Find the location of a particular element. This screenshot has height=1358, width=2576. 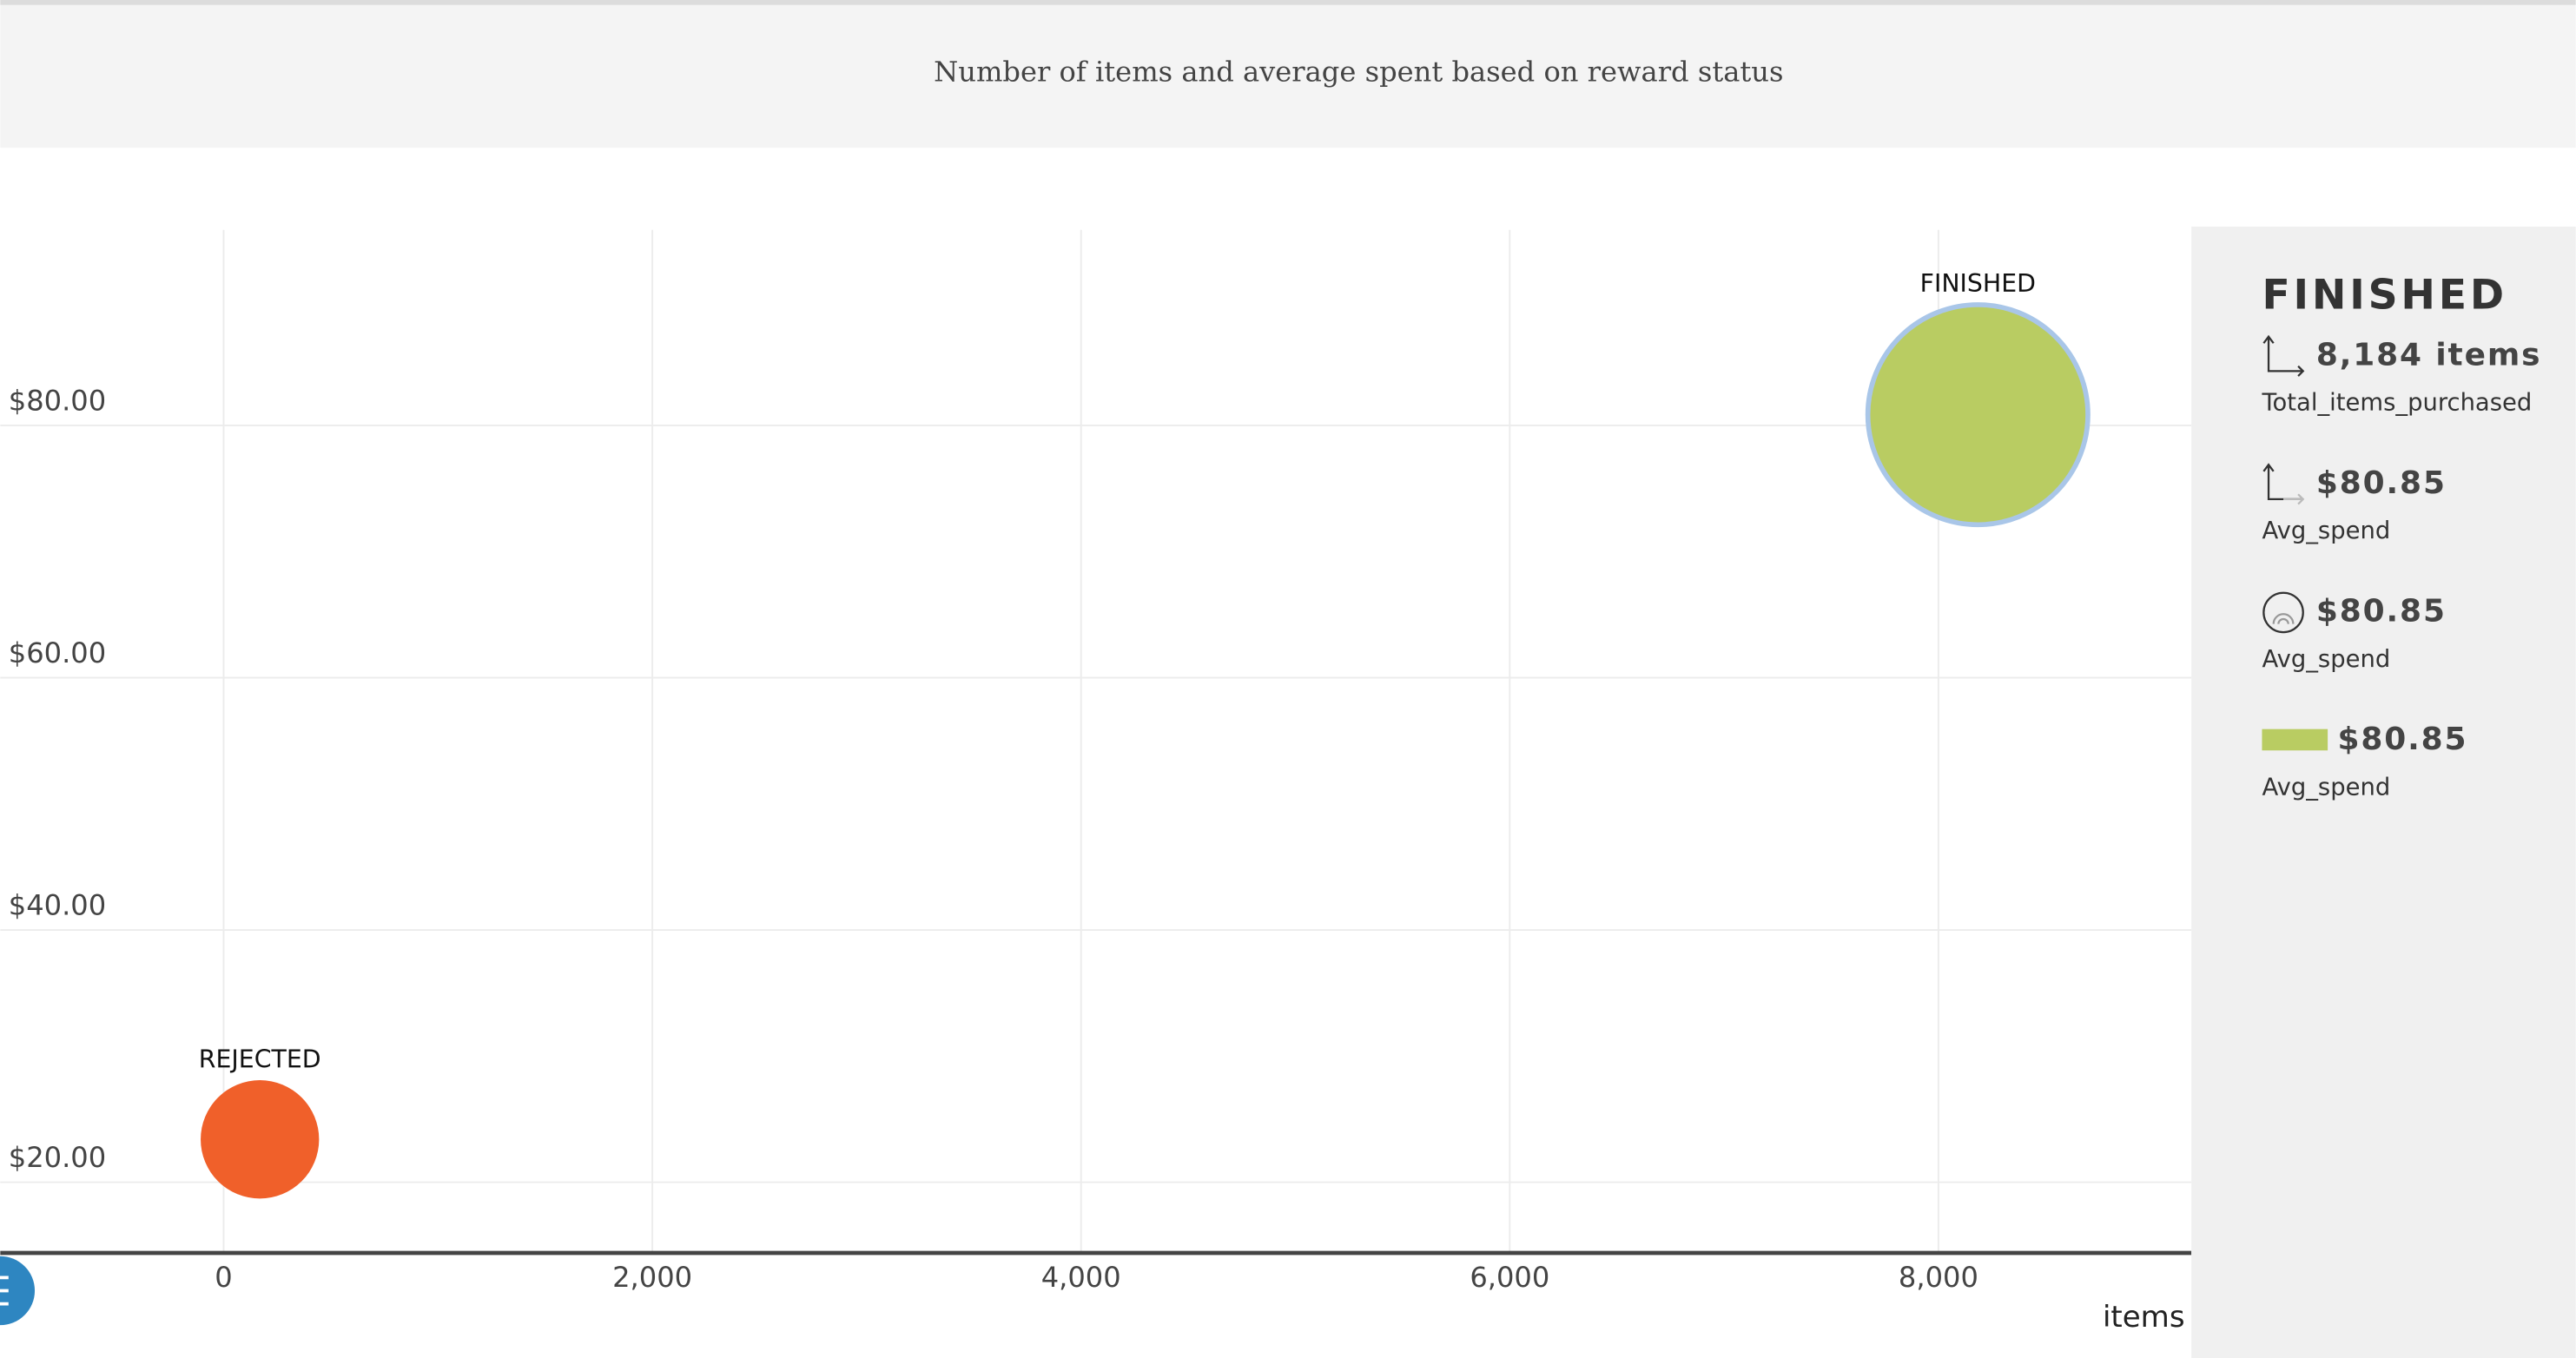

color-swatch is located at coordinates (2295, 739).